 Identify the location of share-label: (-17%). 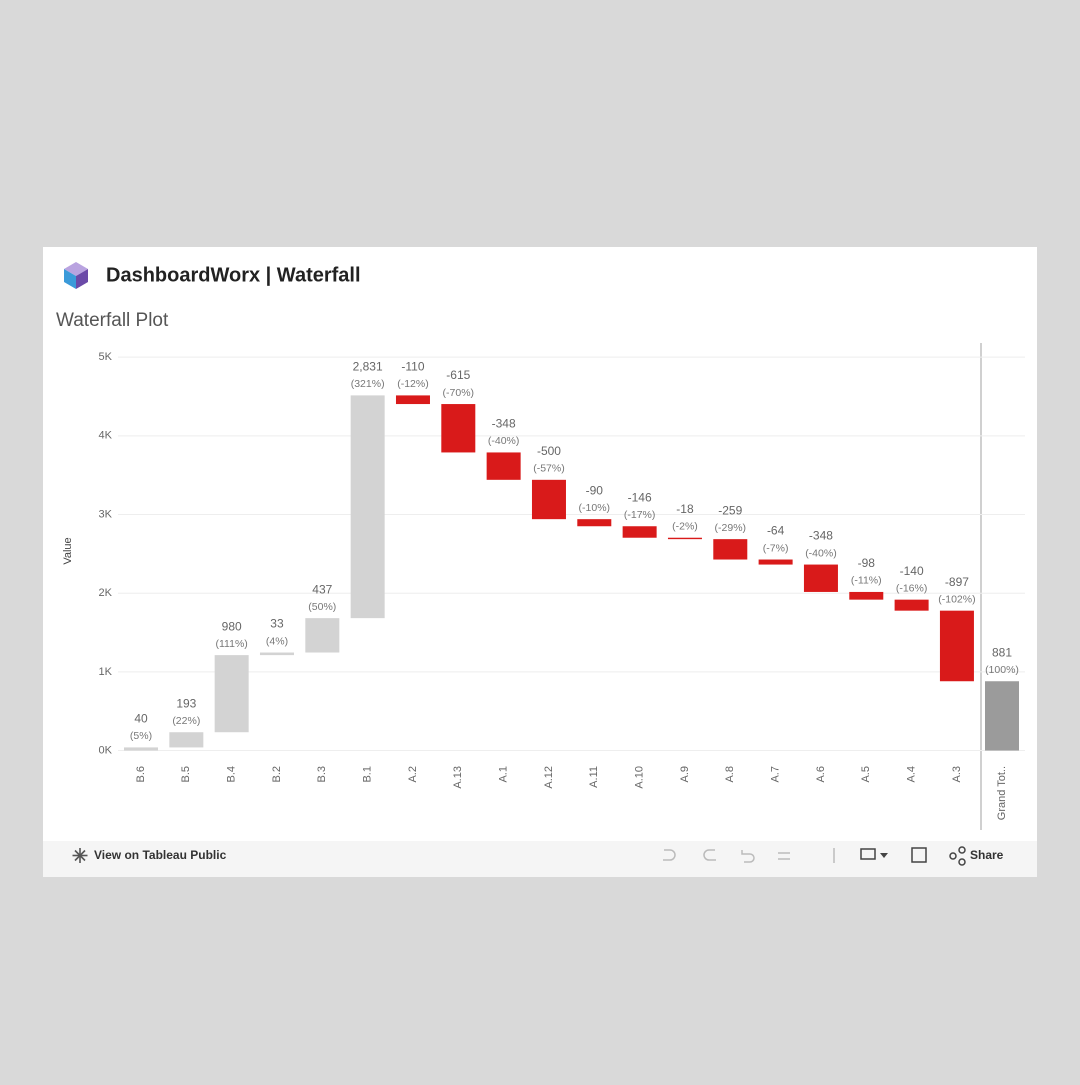
(640, 515).